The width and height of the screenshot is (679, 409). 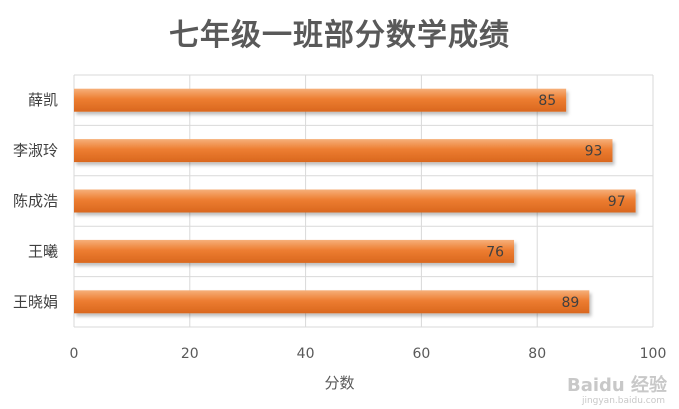 I want to click on category-label: 李淑玲, so click(x=35, y=151).